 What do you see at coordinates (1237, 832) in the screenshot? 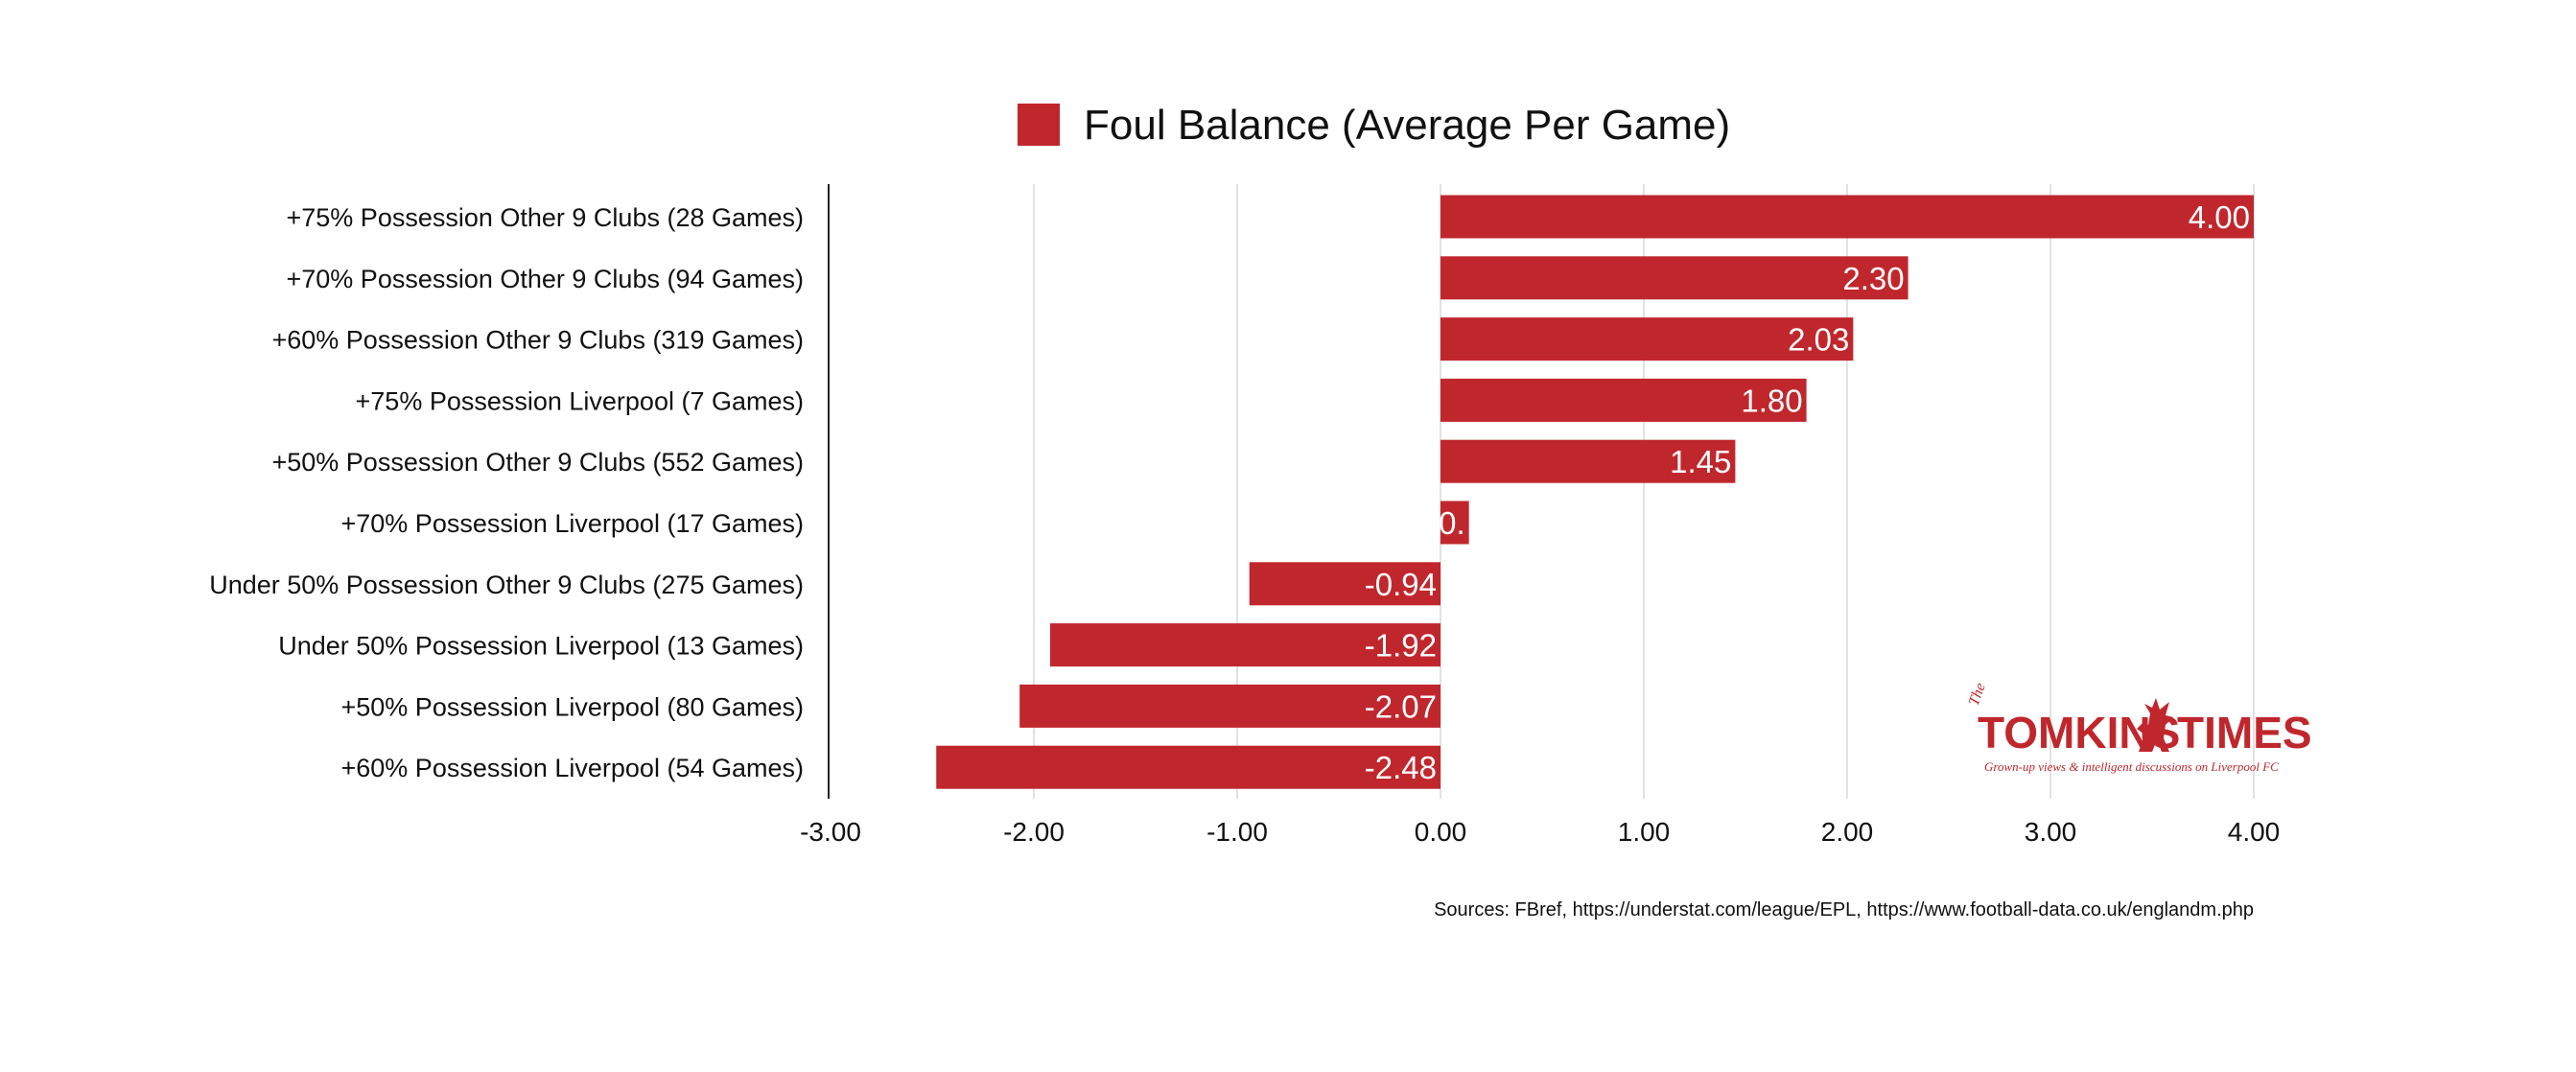
I see `x-tick-label: -1.00` at bounding box center [1237, 832].